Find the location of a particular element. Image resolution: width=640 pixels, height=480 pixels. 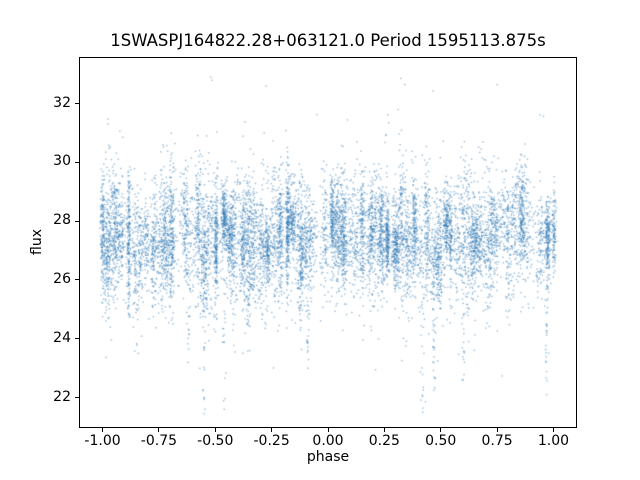

x-tick-label: 0.25 is located at coordinates (384, 441).